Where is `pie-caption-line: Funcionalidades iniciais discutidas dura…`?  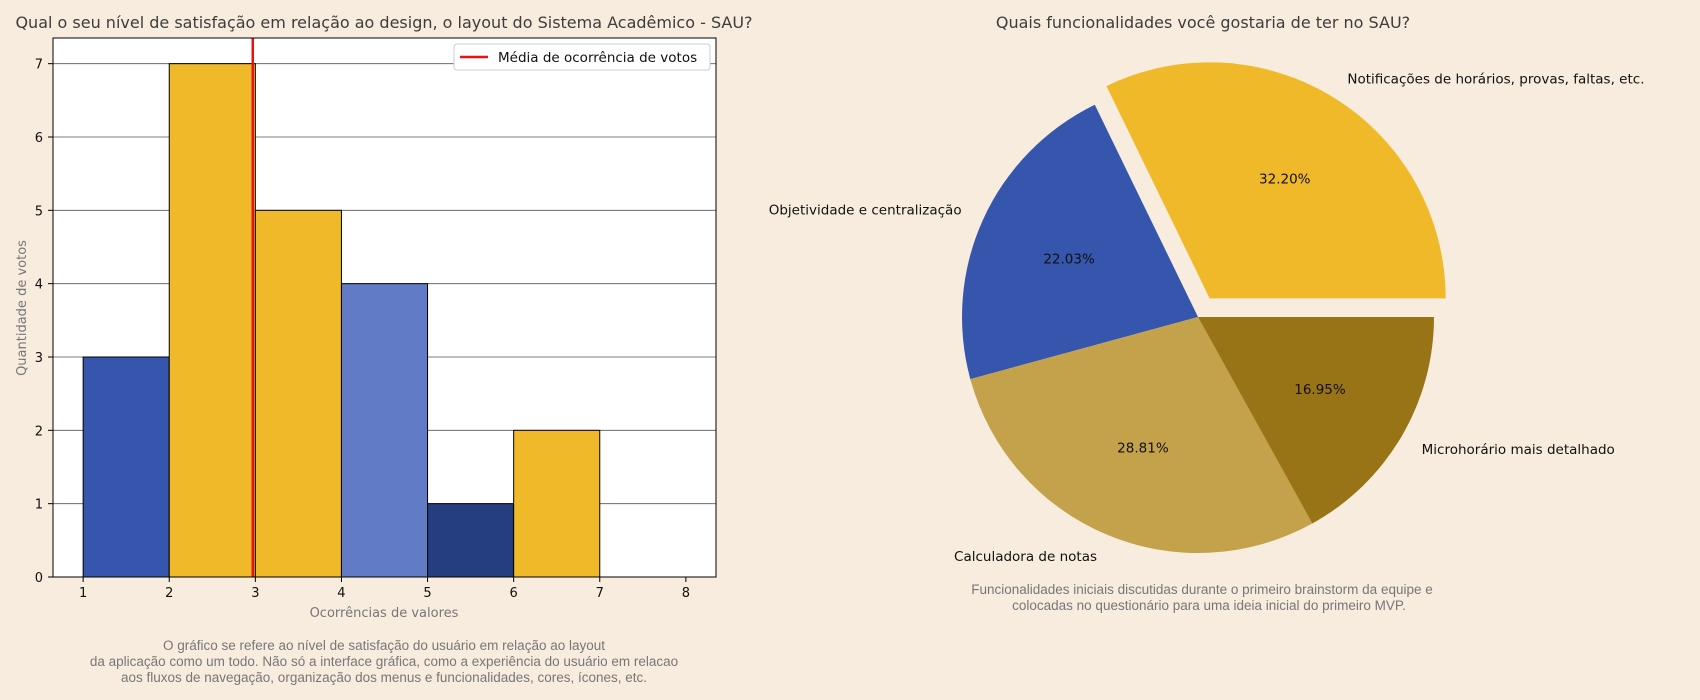 pie-caption-line: Funcionalidades iniciais discutidas dura… is located at coordinates (1202, 589).